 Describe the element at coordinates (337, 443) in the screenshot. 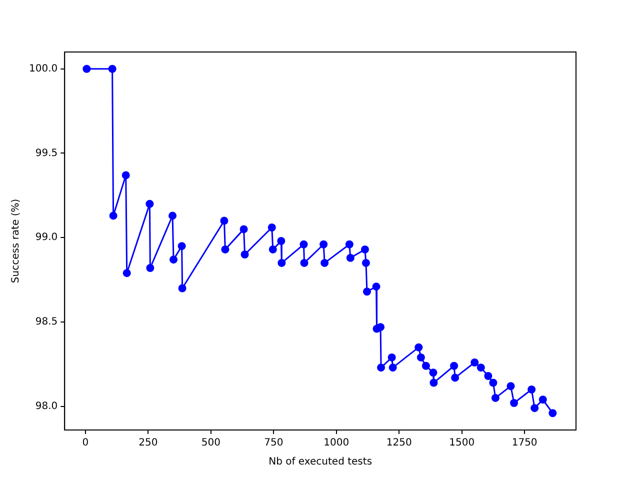

I see `x-tick-label: 1000` at that location.